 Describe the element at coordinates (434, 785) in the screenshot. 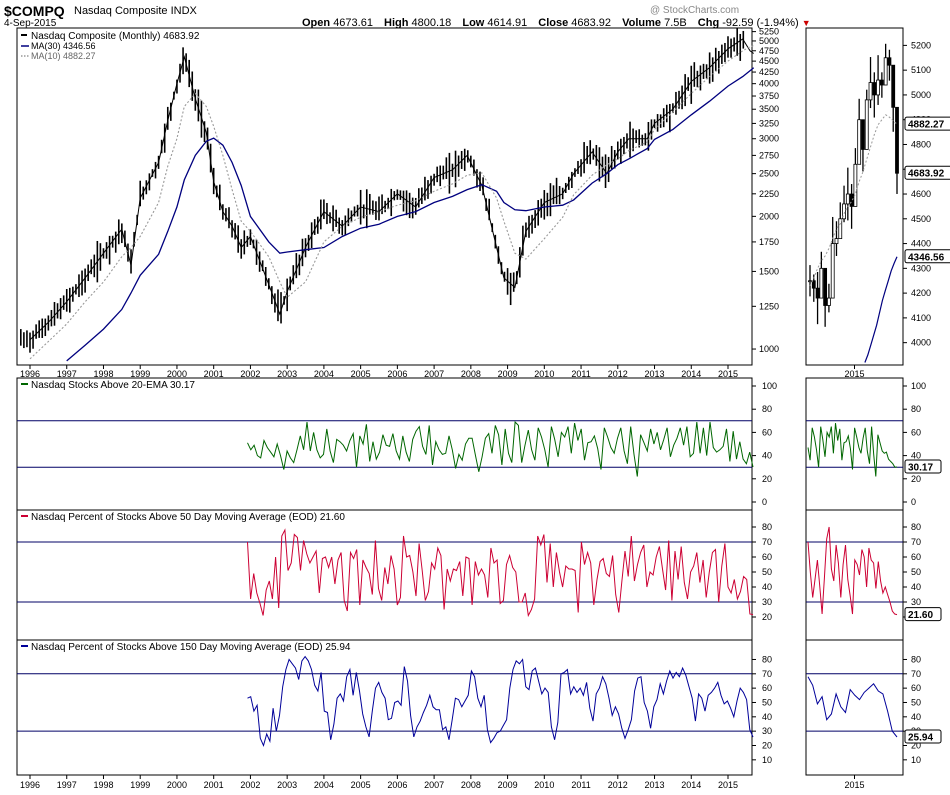

I see `x-tick-label-bottom-2007: 2007` at that location.